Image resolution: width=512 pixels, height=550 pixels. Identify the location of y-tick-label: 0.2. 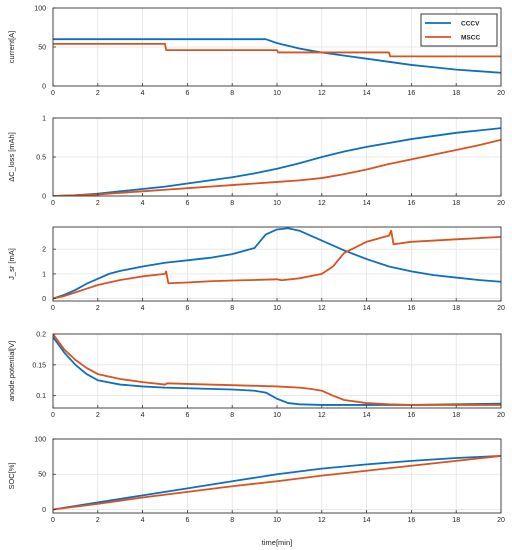
(41, 335).